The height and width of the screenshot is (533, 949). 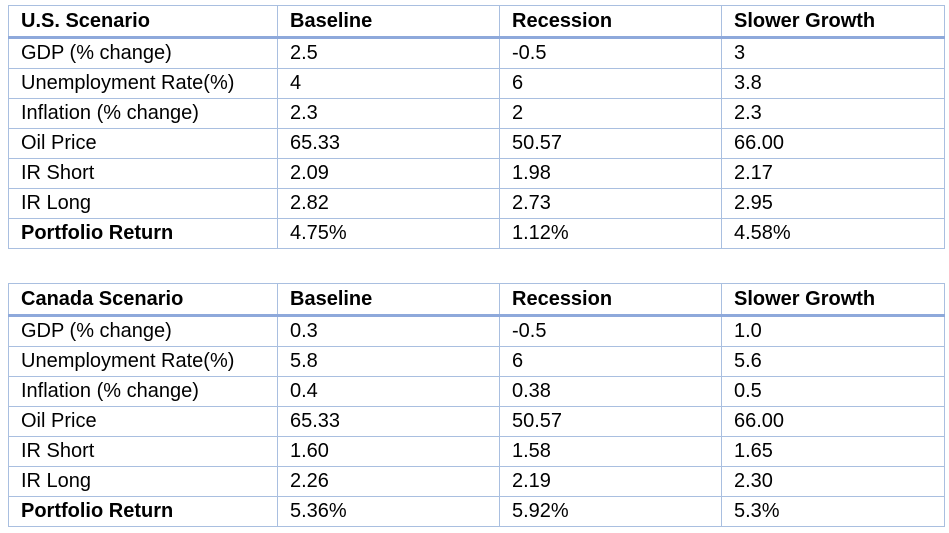 I want to click on recession-value: 2, so click(x=610, y=113).